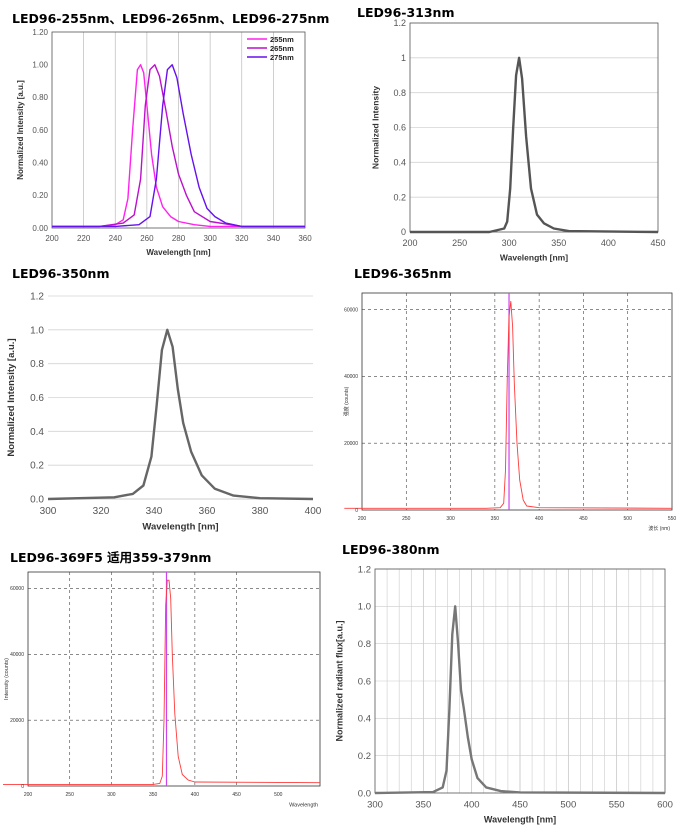  What do you see at coordinates (399, 197) in the screenshot?
I see `chart-2-y-tick-label: 0.2` at bounding box center [399, 197].